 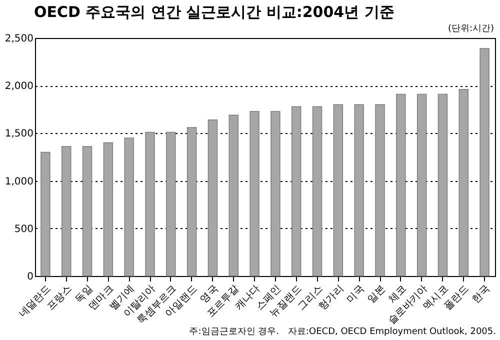 I want to click on y-tick-label: 2,000, so click(x=19, y=86).